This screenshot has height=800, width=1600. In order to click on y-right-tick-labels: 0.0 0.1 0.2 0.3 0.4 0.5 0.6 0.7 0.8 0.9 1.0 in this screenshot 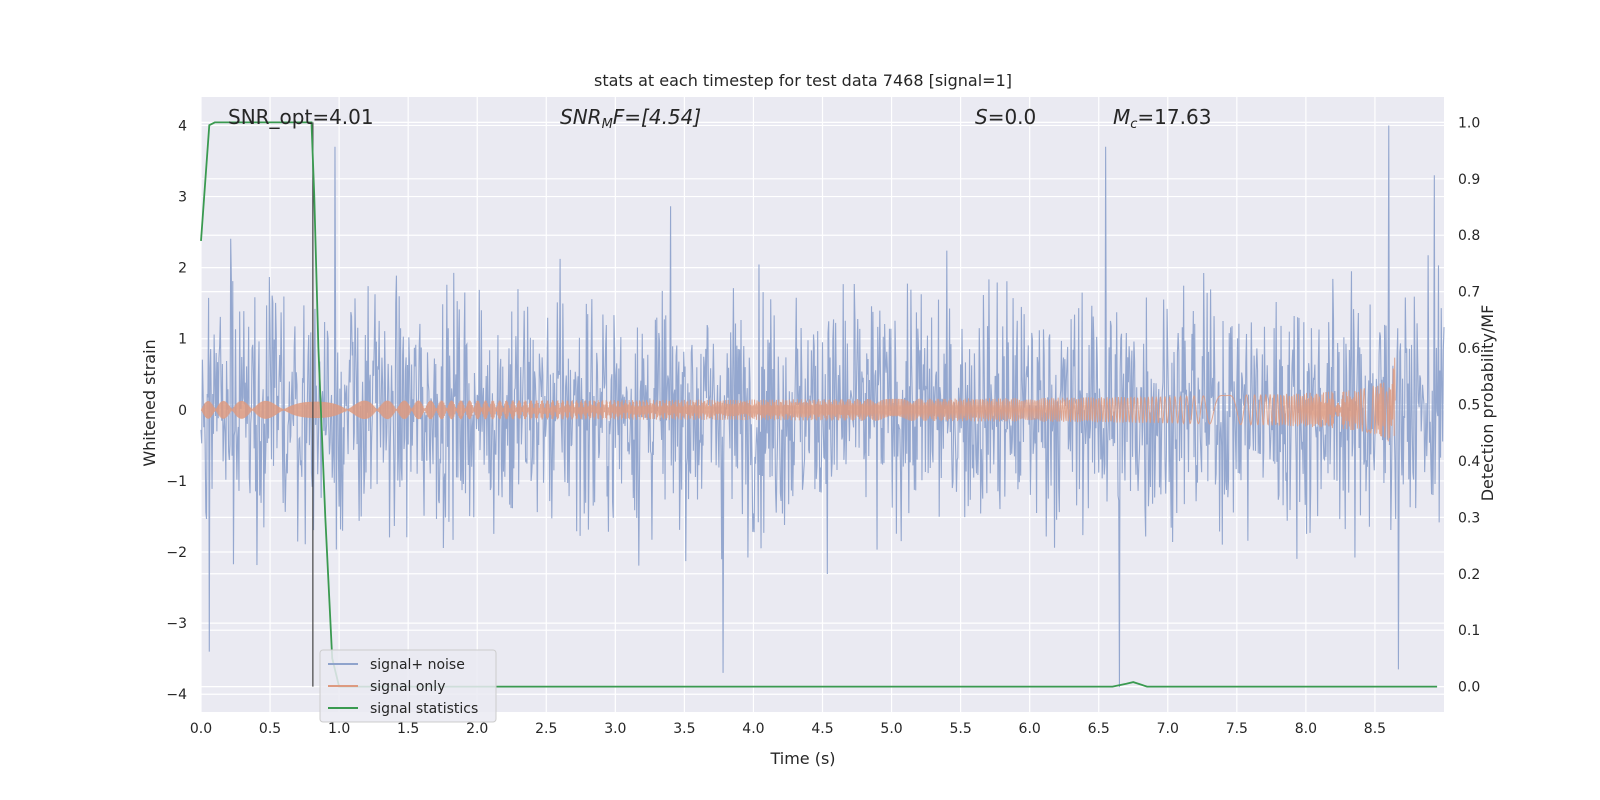, I will do `click(1469, 405)`.